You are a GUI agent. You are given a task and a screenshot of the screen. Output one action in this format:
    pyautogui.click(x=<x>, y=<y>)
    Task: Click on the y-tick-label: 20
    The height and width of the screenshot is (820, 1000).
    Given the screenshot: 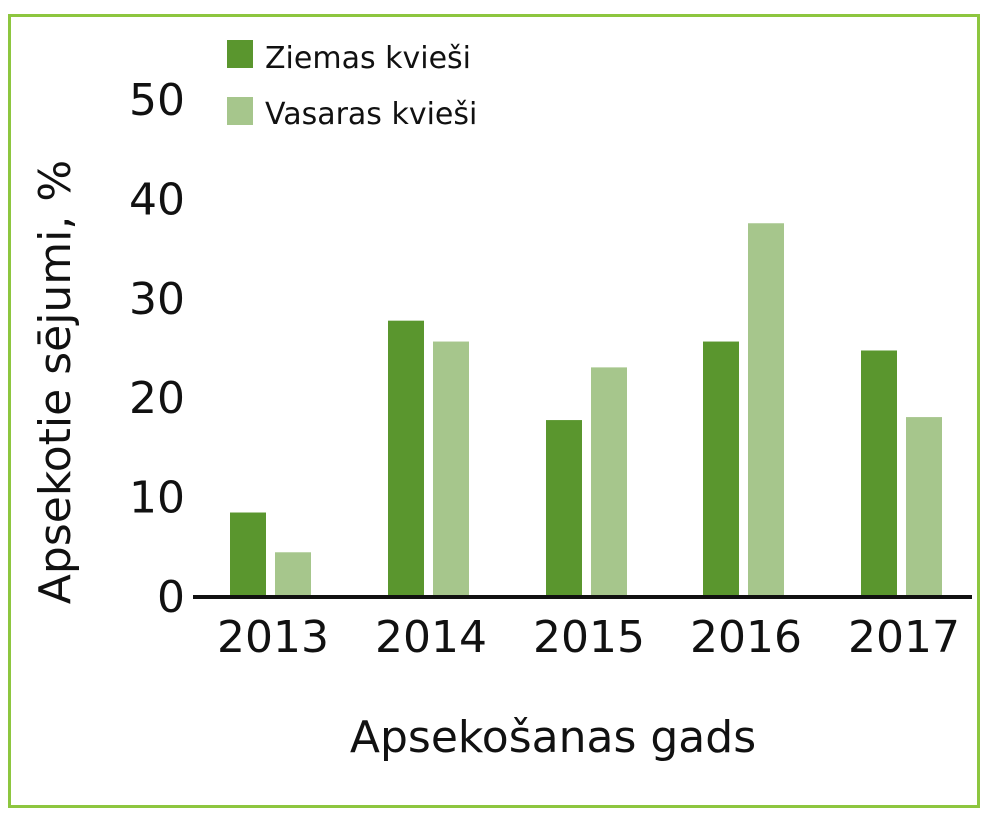 What is the action you would take?
    pyautogui.click(x=157, y=398)
    